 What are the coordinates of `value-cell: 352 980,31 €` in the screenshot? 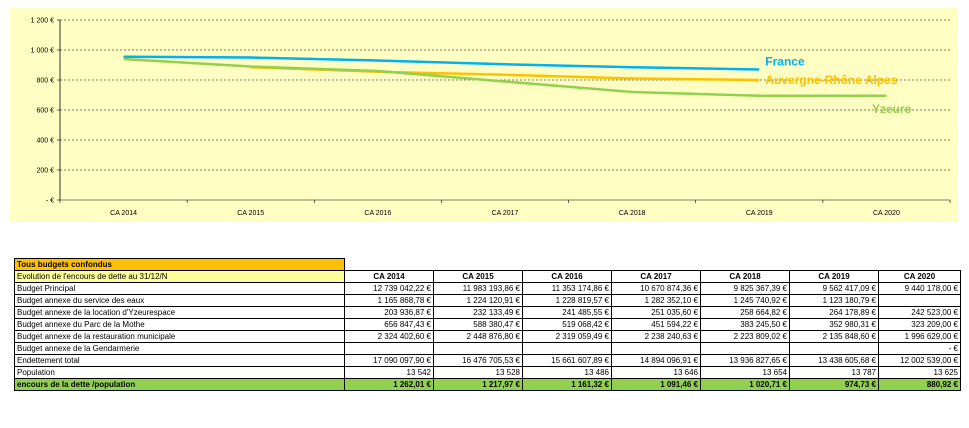 It's located at (834, 324).